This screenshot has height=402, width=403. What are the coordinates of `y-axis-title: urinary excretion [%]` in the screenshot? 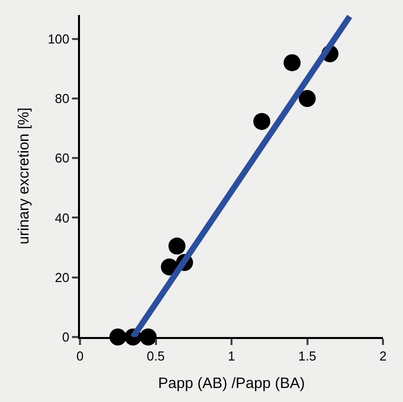 It's located at (23, 176).